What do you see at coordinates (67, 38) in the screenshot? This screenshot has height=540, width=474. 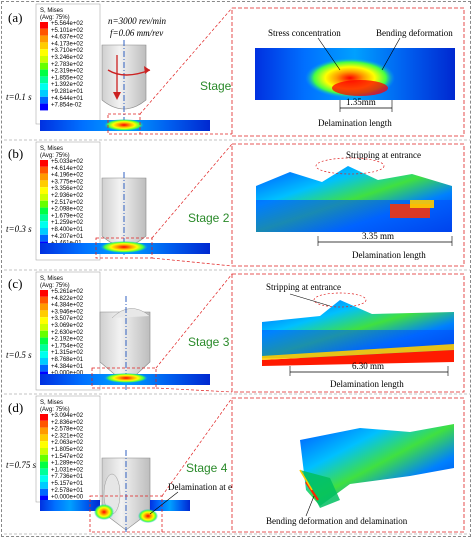 I see `legend-value: +4.637e+02` at bounding box center [67, 38].